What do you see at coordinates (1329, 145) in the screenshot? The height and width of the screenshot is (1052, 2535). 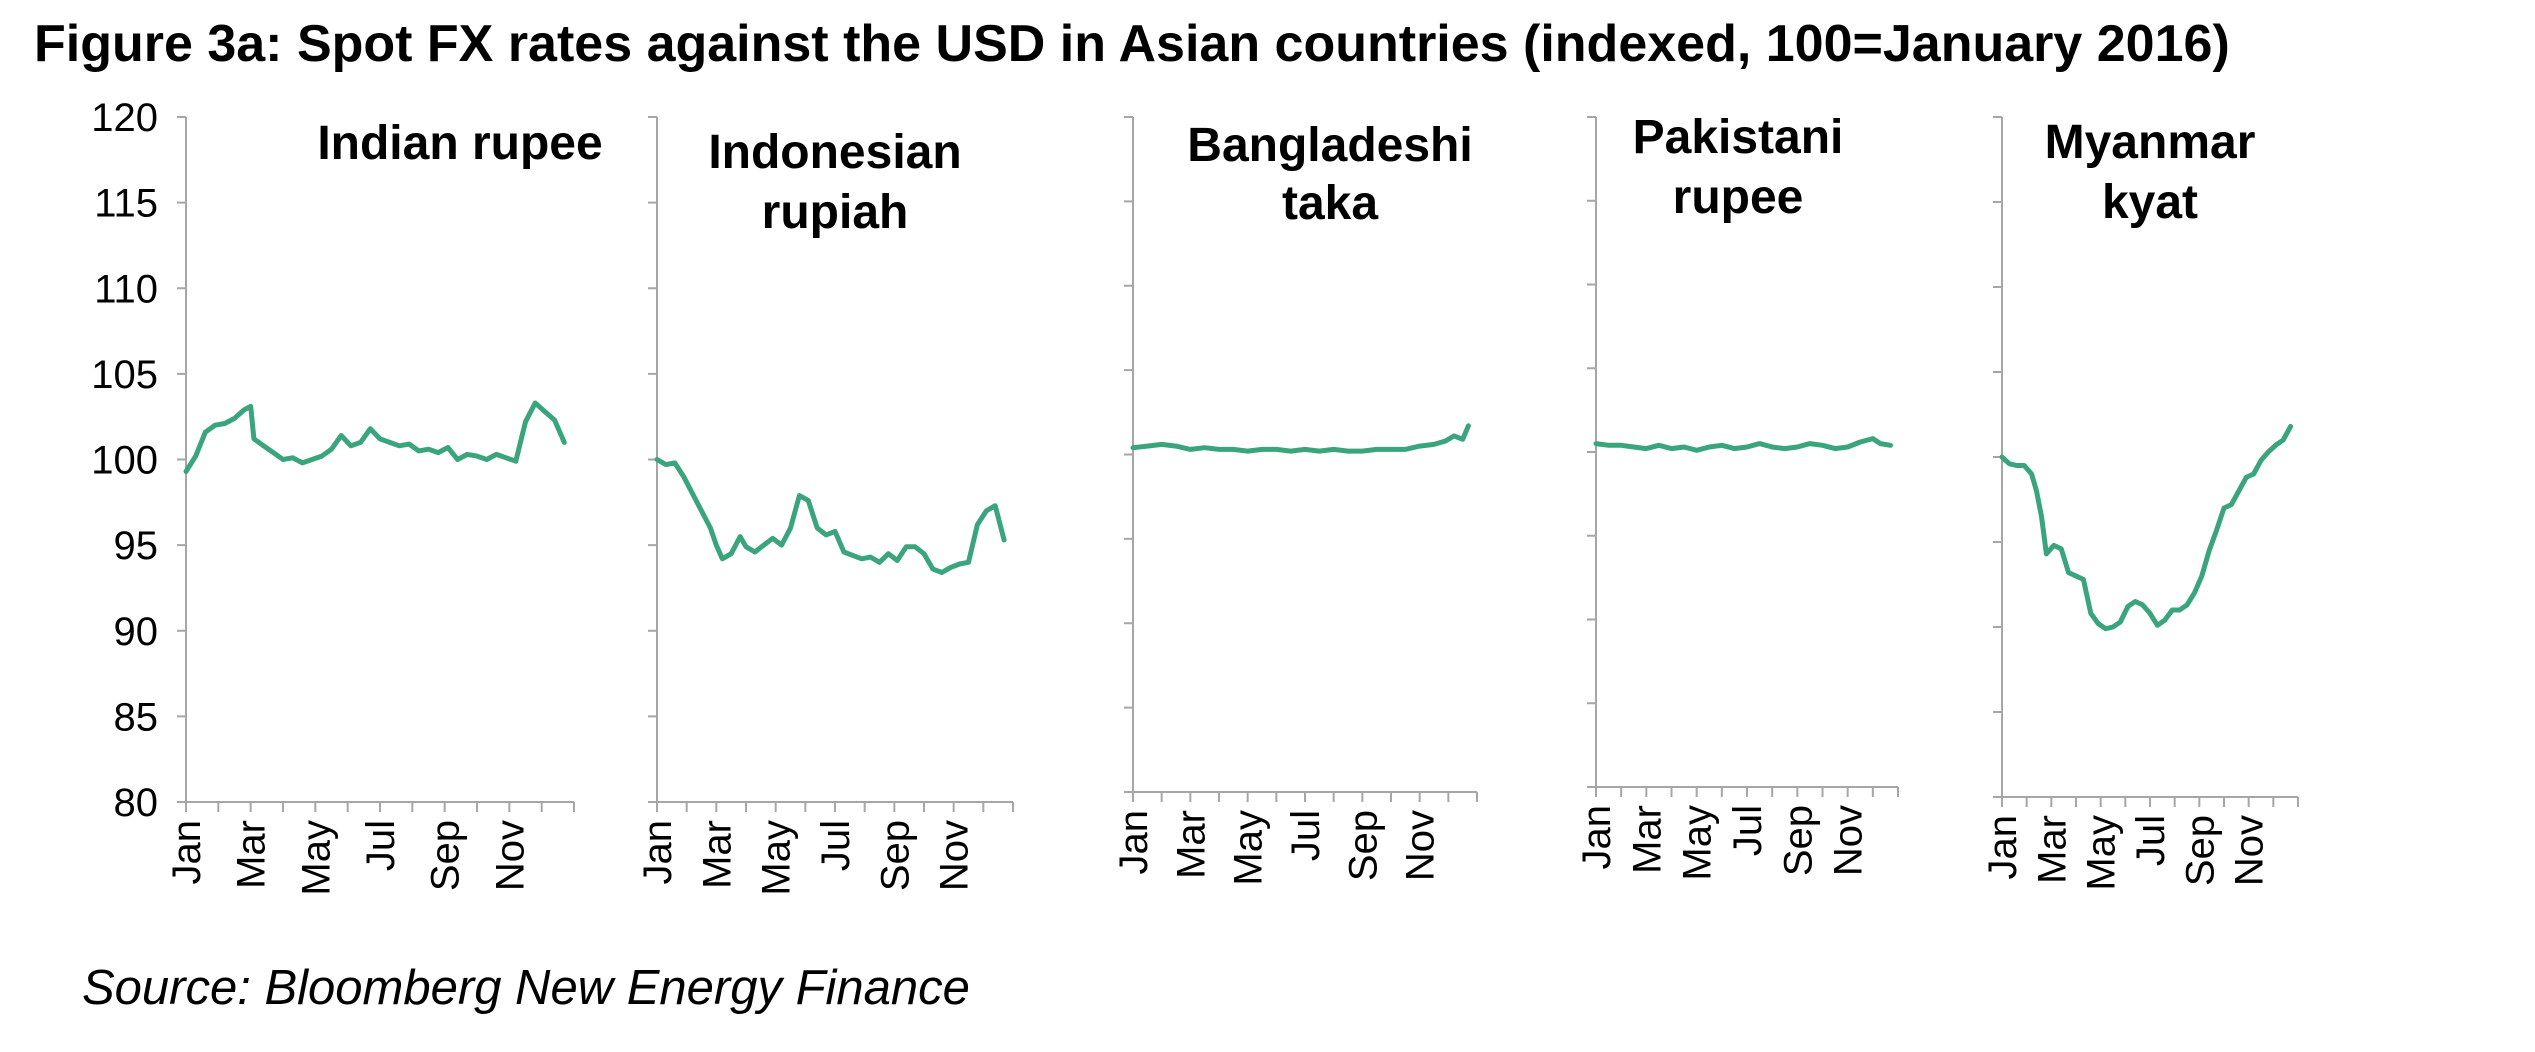 I see `panel-title: Bangladeshi` at bounding box center [1329, 145].